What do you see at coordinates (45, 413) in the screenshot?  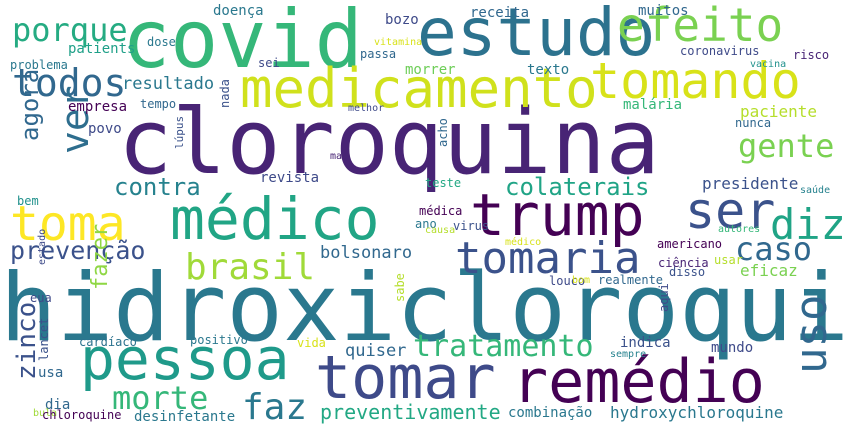 I see `word-cloud-word: bula` at bounding box center [45, 413].